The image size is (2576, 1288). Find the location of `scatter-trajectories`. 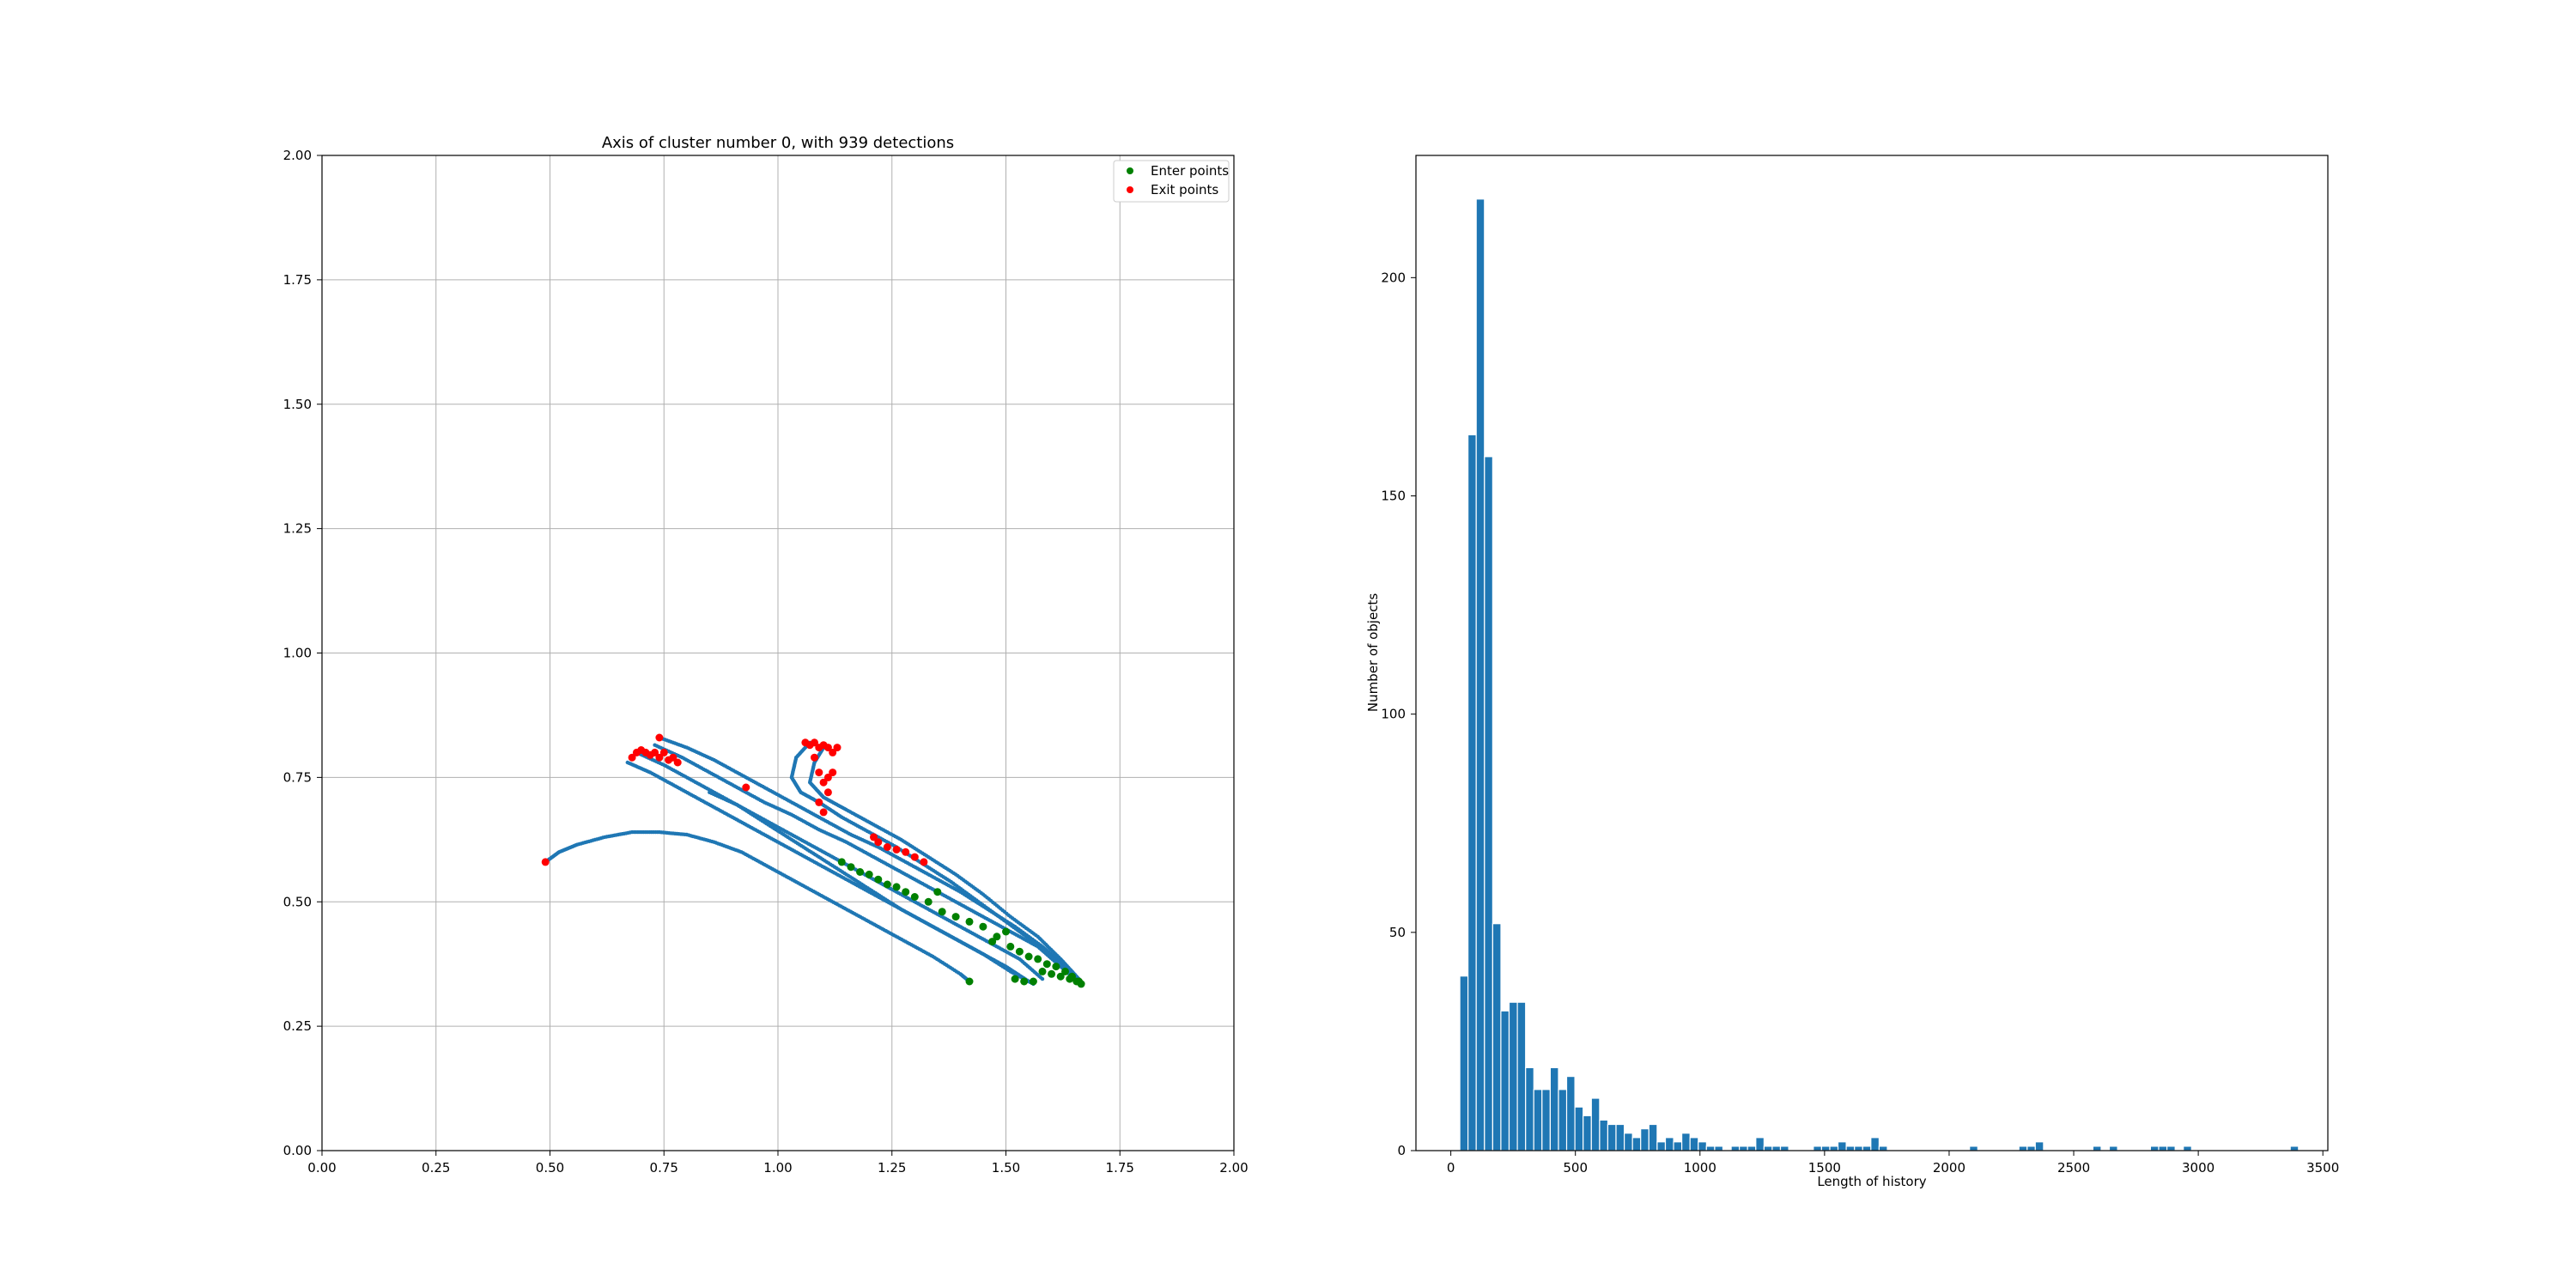

scatter-trajectories is located at coordinates (814, 861).